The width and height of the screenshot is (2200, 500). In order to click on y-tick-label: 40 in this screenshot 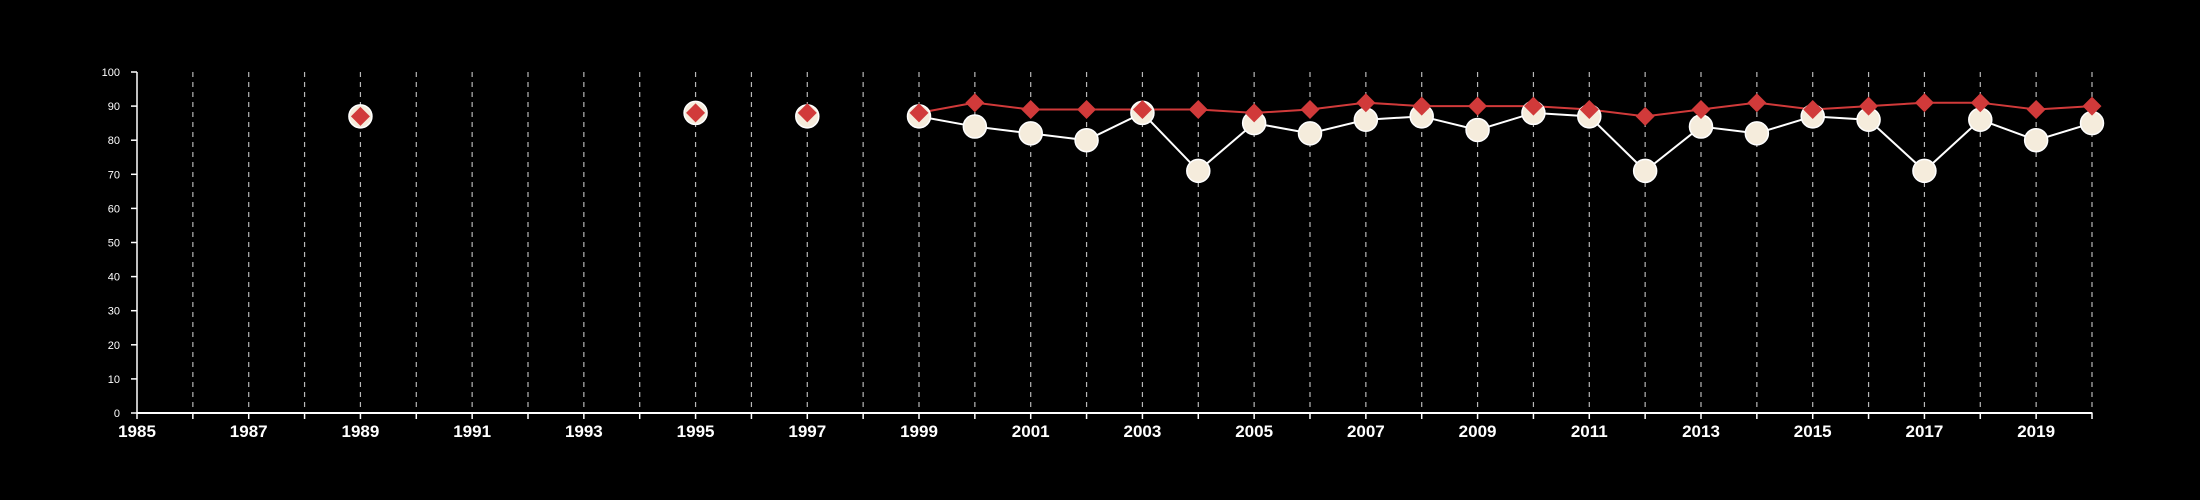, I will do `click(114, 278)`.